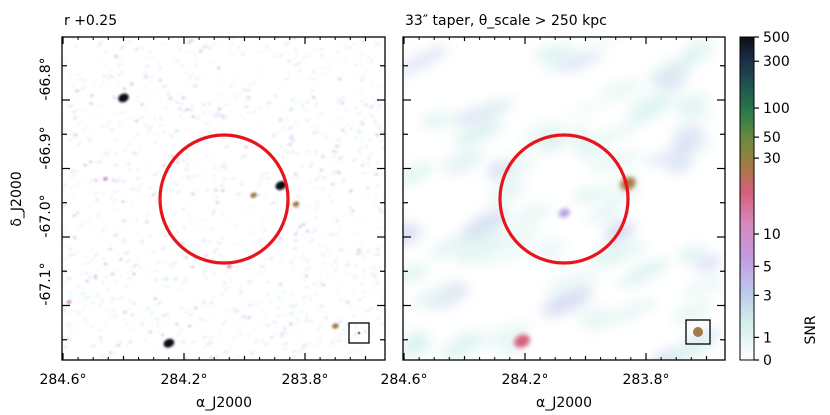  I want to click on y-tick-label: -66.9°, so click(46, 147).